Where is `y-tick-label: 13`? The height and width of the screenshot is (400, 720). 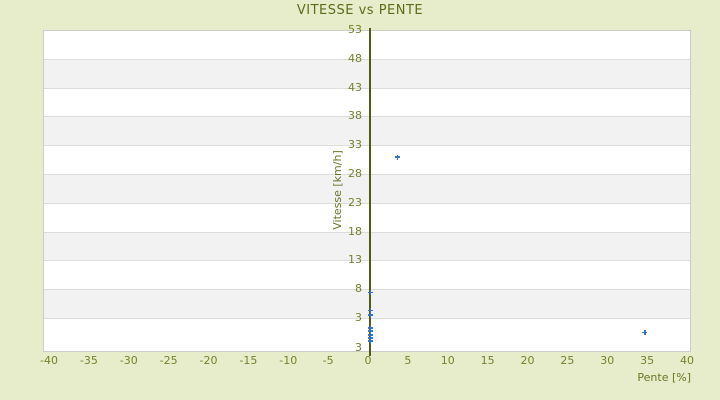
y-tick-label: 13 is located at coordinates (355, 260).